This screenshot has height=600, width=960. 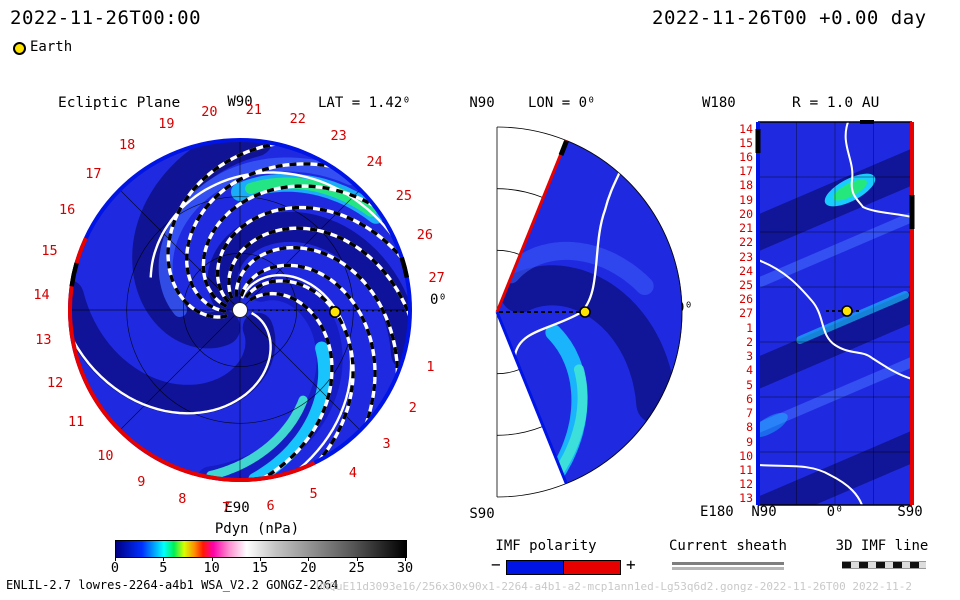 I want to click on earth-icon, so click(x=19, y=48).